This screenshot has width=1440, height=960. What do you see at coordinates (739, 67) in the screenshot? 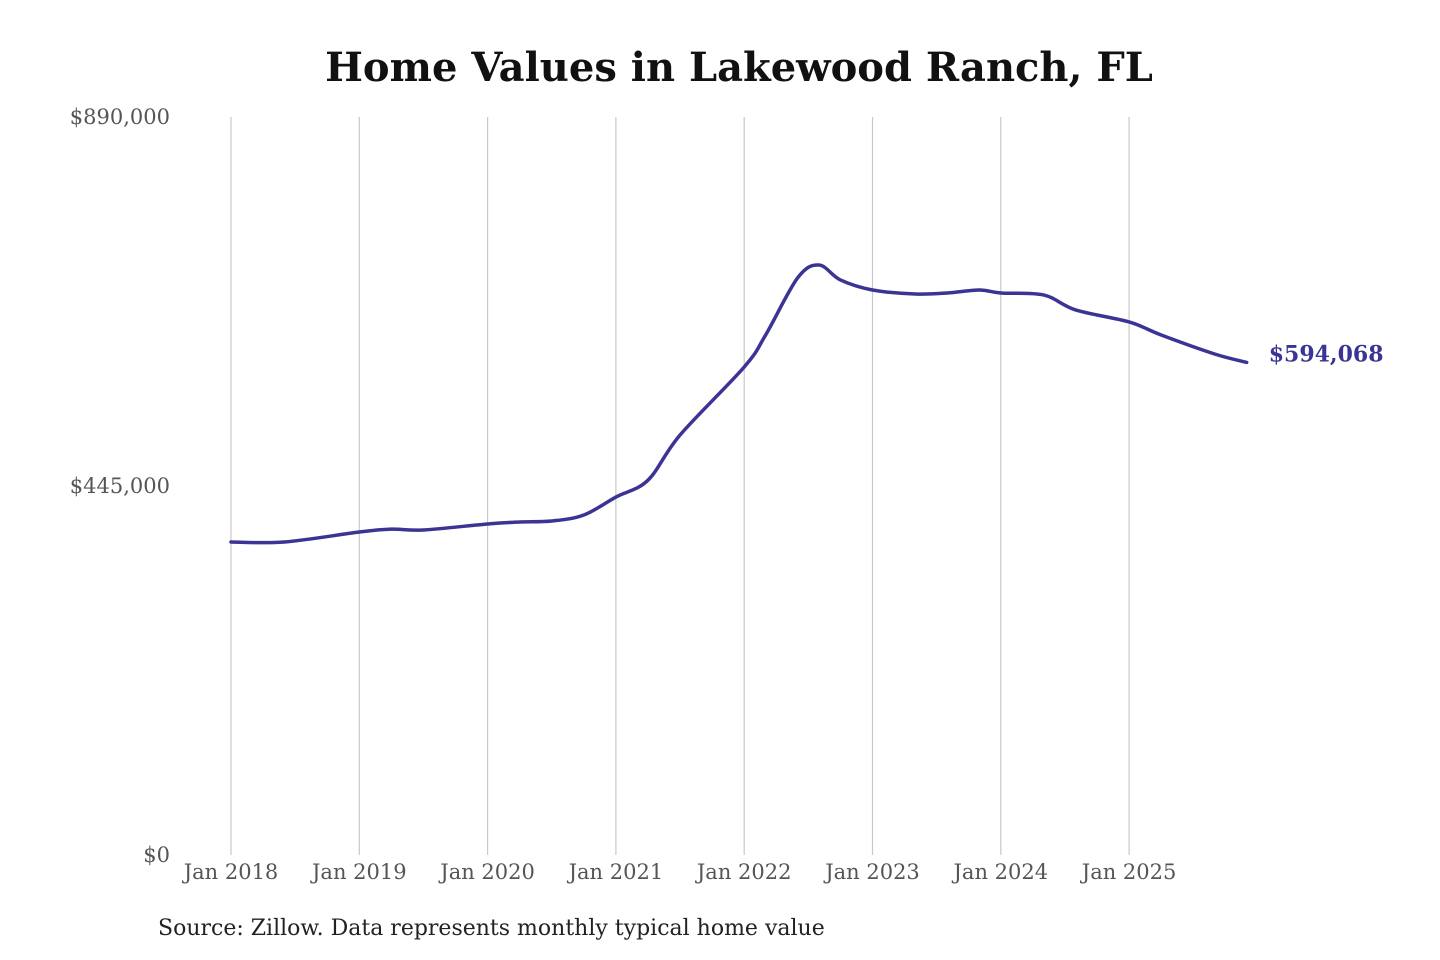
I see `chart-title: Home Values in Lakewood Ranch, FL` at bounding box center [739, 67].